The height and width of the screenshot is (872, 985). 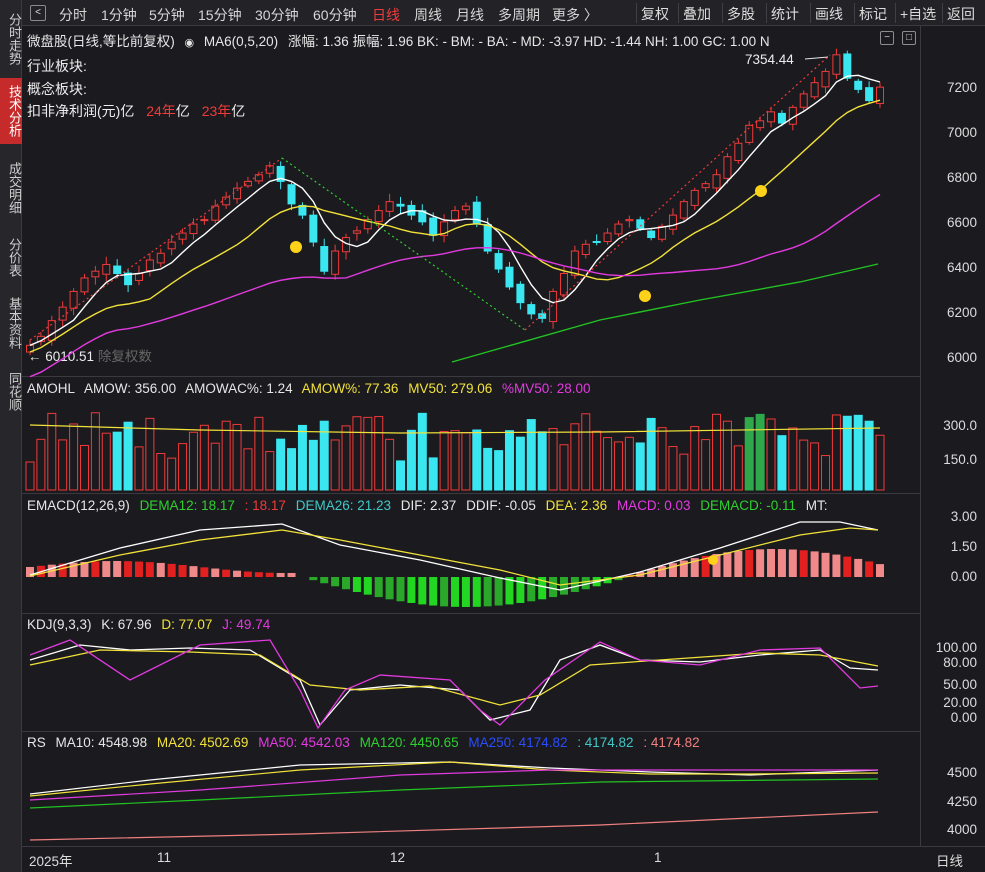 What do you see at coordinates (189, 43) in the screenshot?
I see `settings-circle-icon: ◉` at bounding box center [189, 43].